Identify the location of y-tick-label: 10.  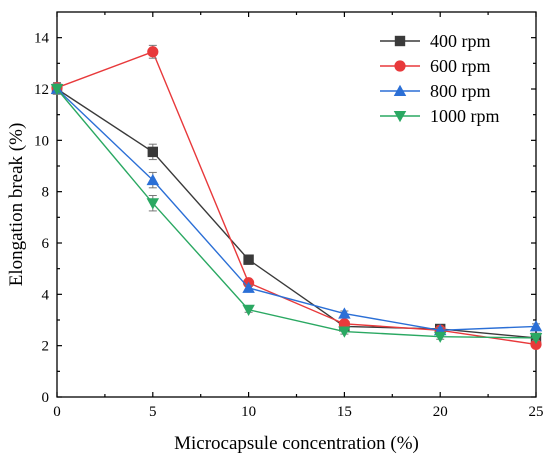
(41, 141).